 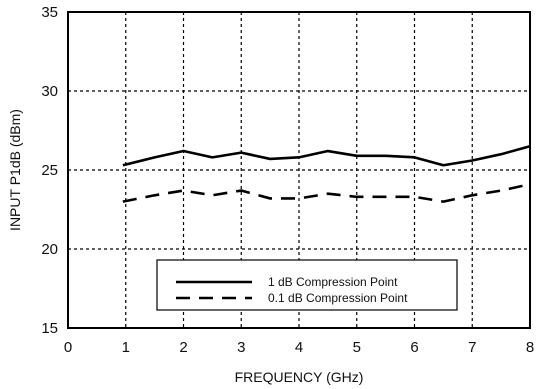 What do you see at coordinates (126, 347) in the screenshot?
I see `x-tick-label: 1` at bounding box center [126, 347].